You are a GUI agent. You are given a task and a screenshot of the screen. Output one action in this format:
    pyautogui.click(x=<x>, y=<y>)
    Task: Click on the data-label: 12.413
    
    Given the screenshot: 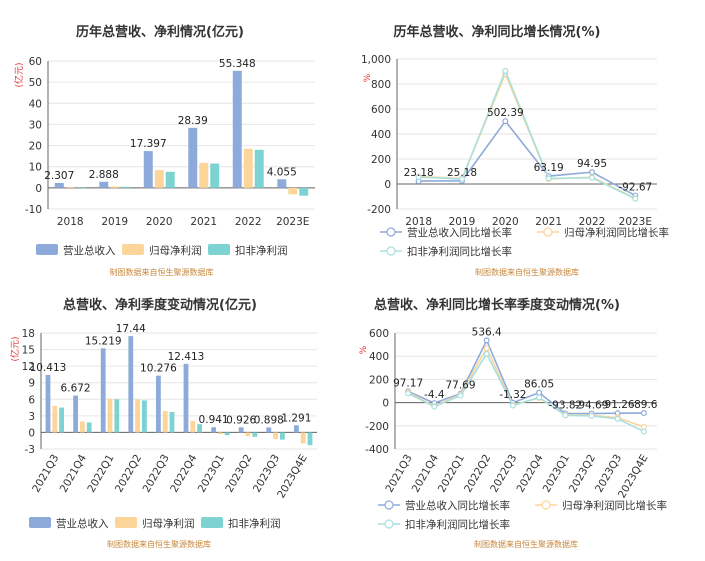 What is the action you would take?
    pyautogui.click(x=186, y=357)
    